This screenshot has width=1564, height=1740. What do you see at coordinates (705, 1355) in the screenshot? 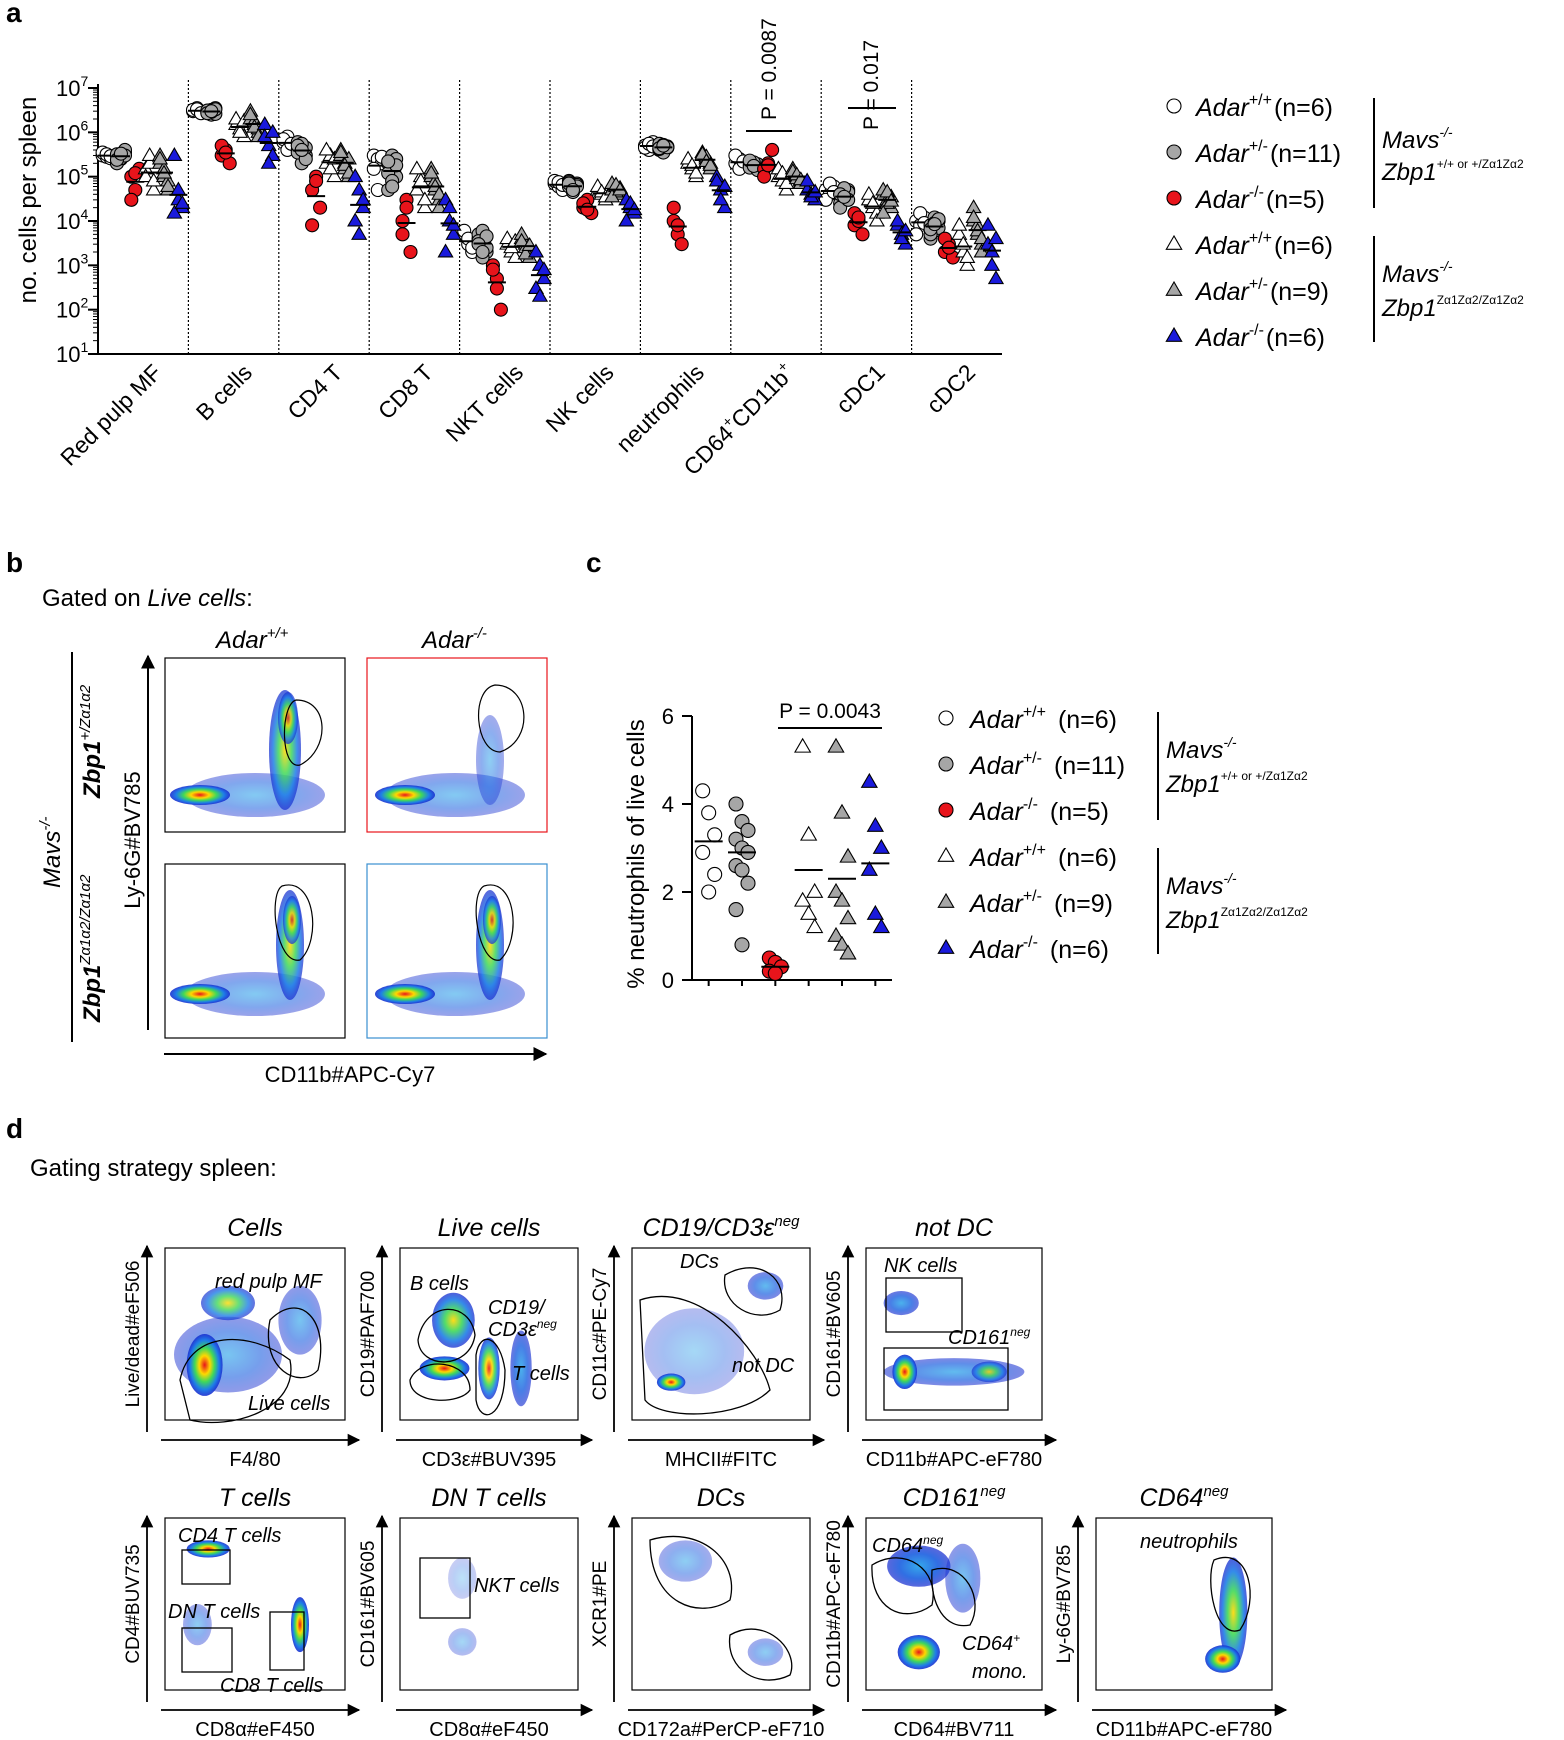
I see `gate-not-dc` at bounding box center [705, 1355].